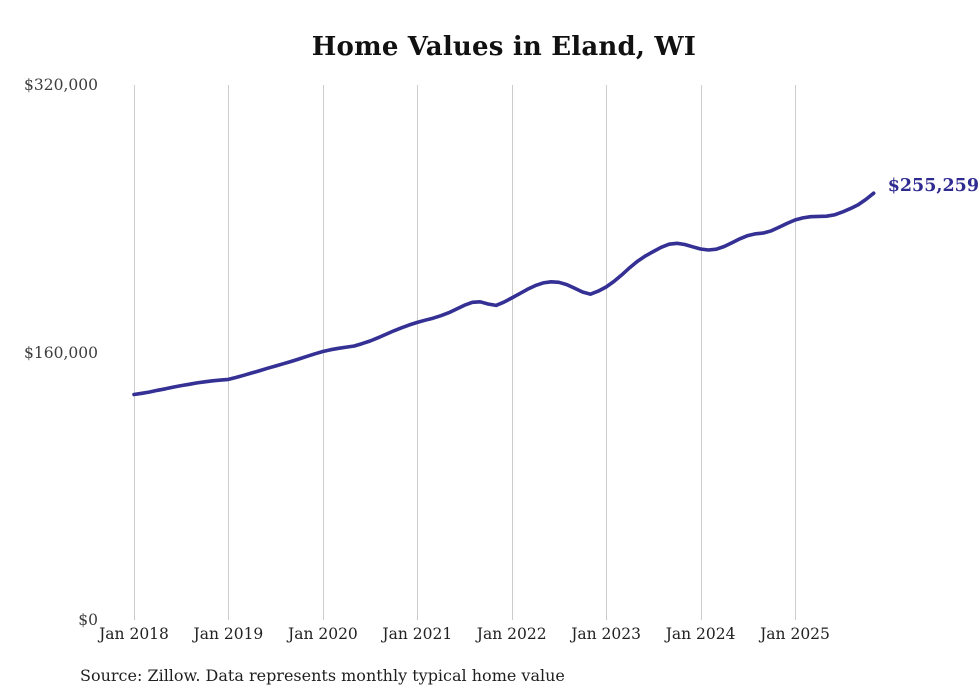  Describe the element at coordinates (322, 634) in the screenshot. I see `x-tick-label: Jan 2020` at that location.